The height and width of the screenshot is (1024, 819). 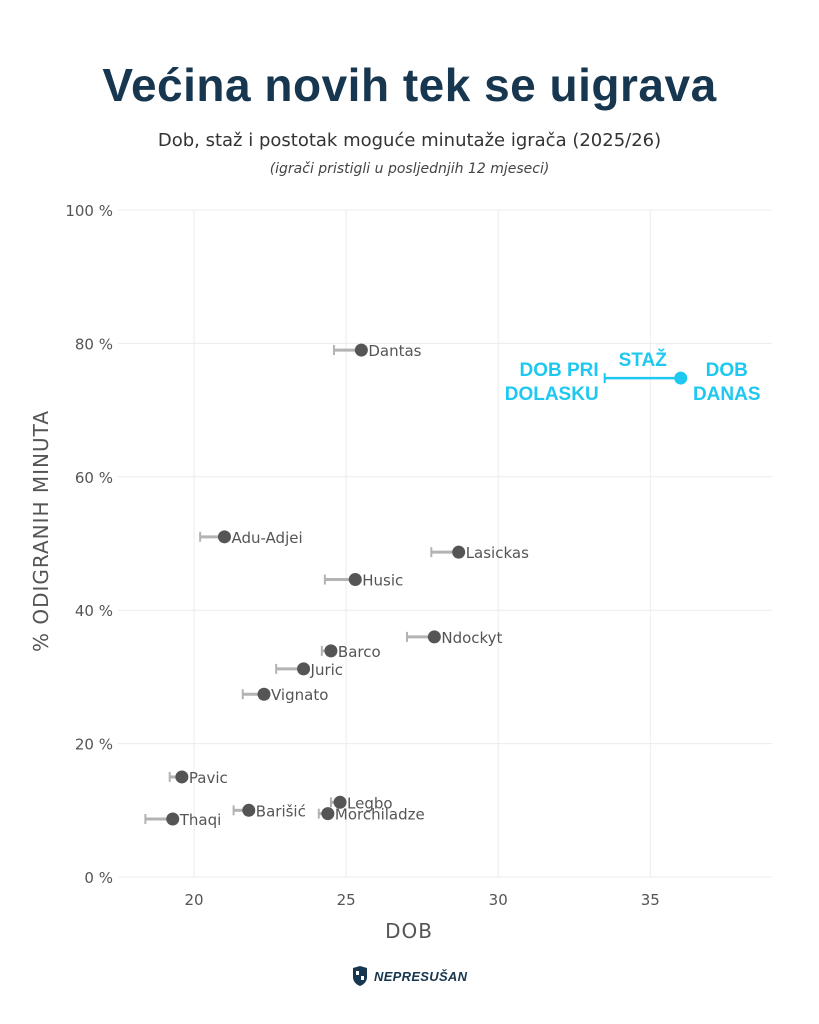 What do you see at coordinates (497, 553) in the screenshot?
I see `player-label: Lasickas` at bounding box center [497, 553].